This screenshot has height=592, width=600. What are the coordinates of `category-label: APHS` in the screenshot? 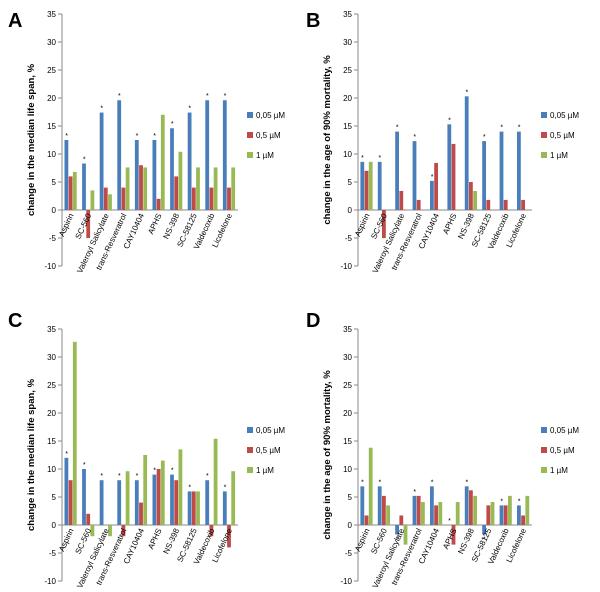 It's located at (449, 539).